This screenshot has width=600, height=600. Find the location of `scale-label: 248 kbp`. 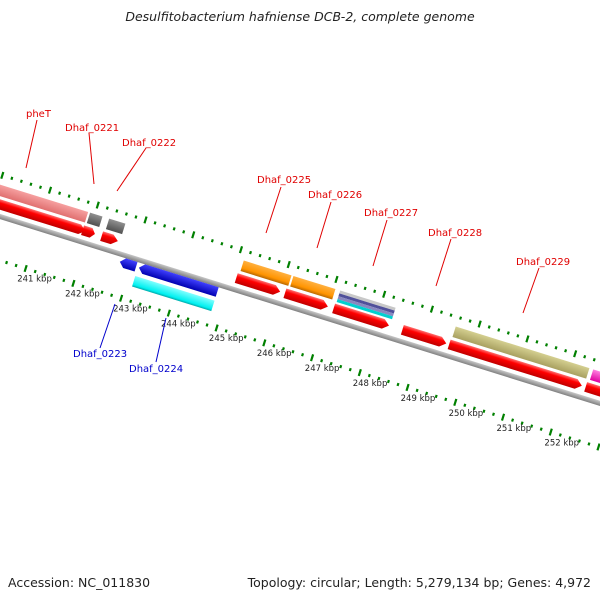

scale-label: 248 kbp is located at coordinates (370, 384).